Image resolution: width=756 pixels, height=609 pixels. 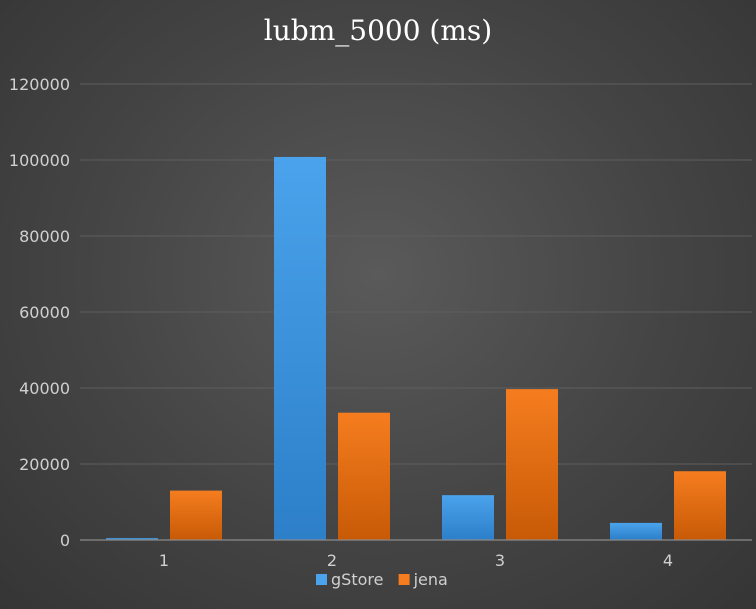 What do you see at coordinates (357, 579) in the screenshot?
I see `legend-label-gstore: gStore` at bounding box center [357, 579].